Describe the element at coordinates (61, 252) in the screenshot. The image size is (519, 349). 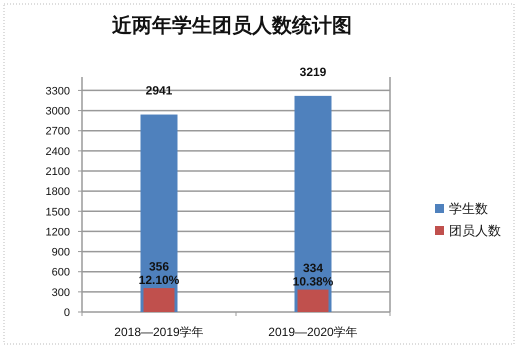
I see `y-tick-label: 900` at that location.